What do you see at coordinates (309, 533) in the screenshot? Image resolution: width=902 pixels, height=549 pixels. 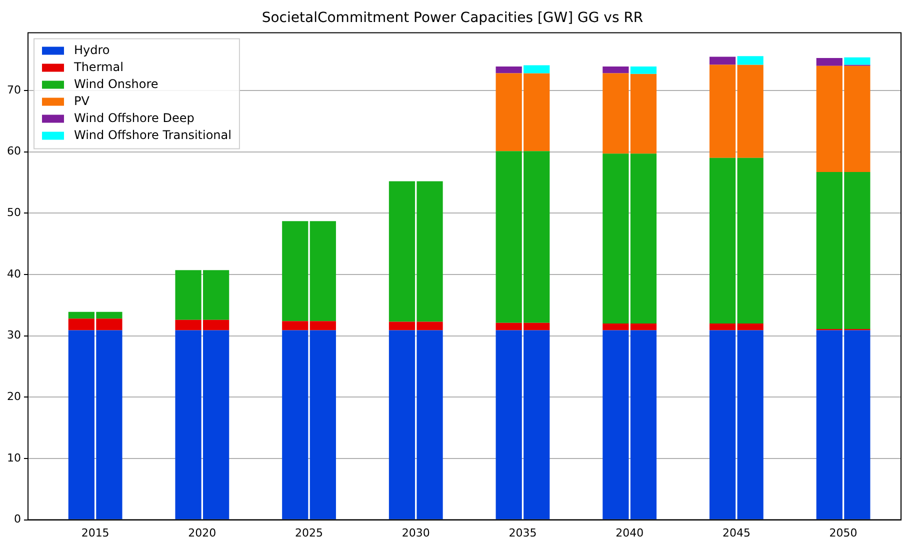 I see `x-tick-label: 2025` at bounding box center [309, 533].